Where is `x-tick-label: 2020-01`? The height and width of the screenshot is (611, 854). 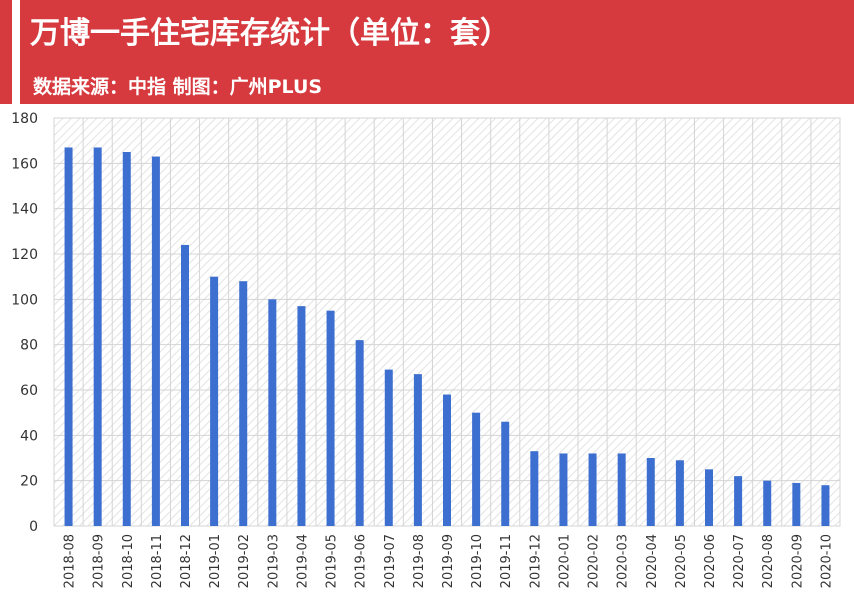
x-tick-label: 2020-01 is located at coordinates (564, 561).